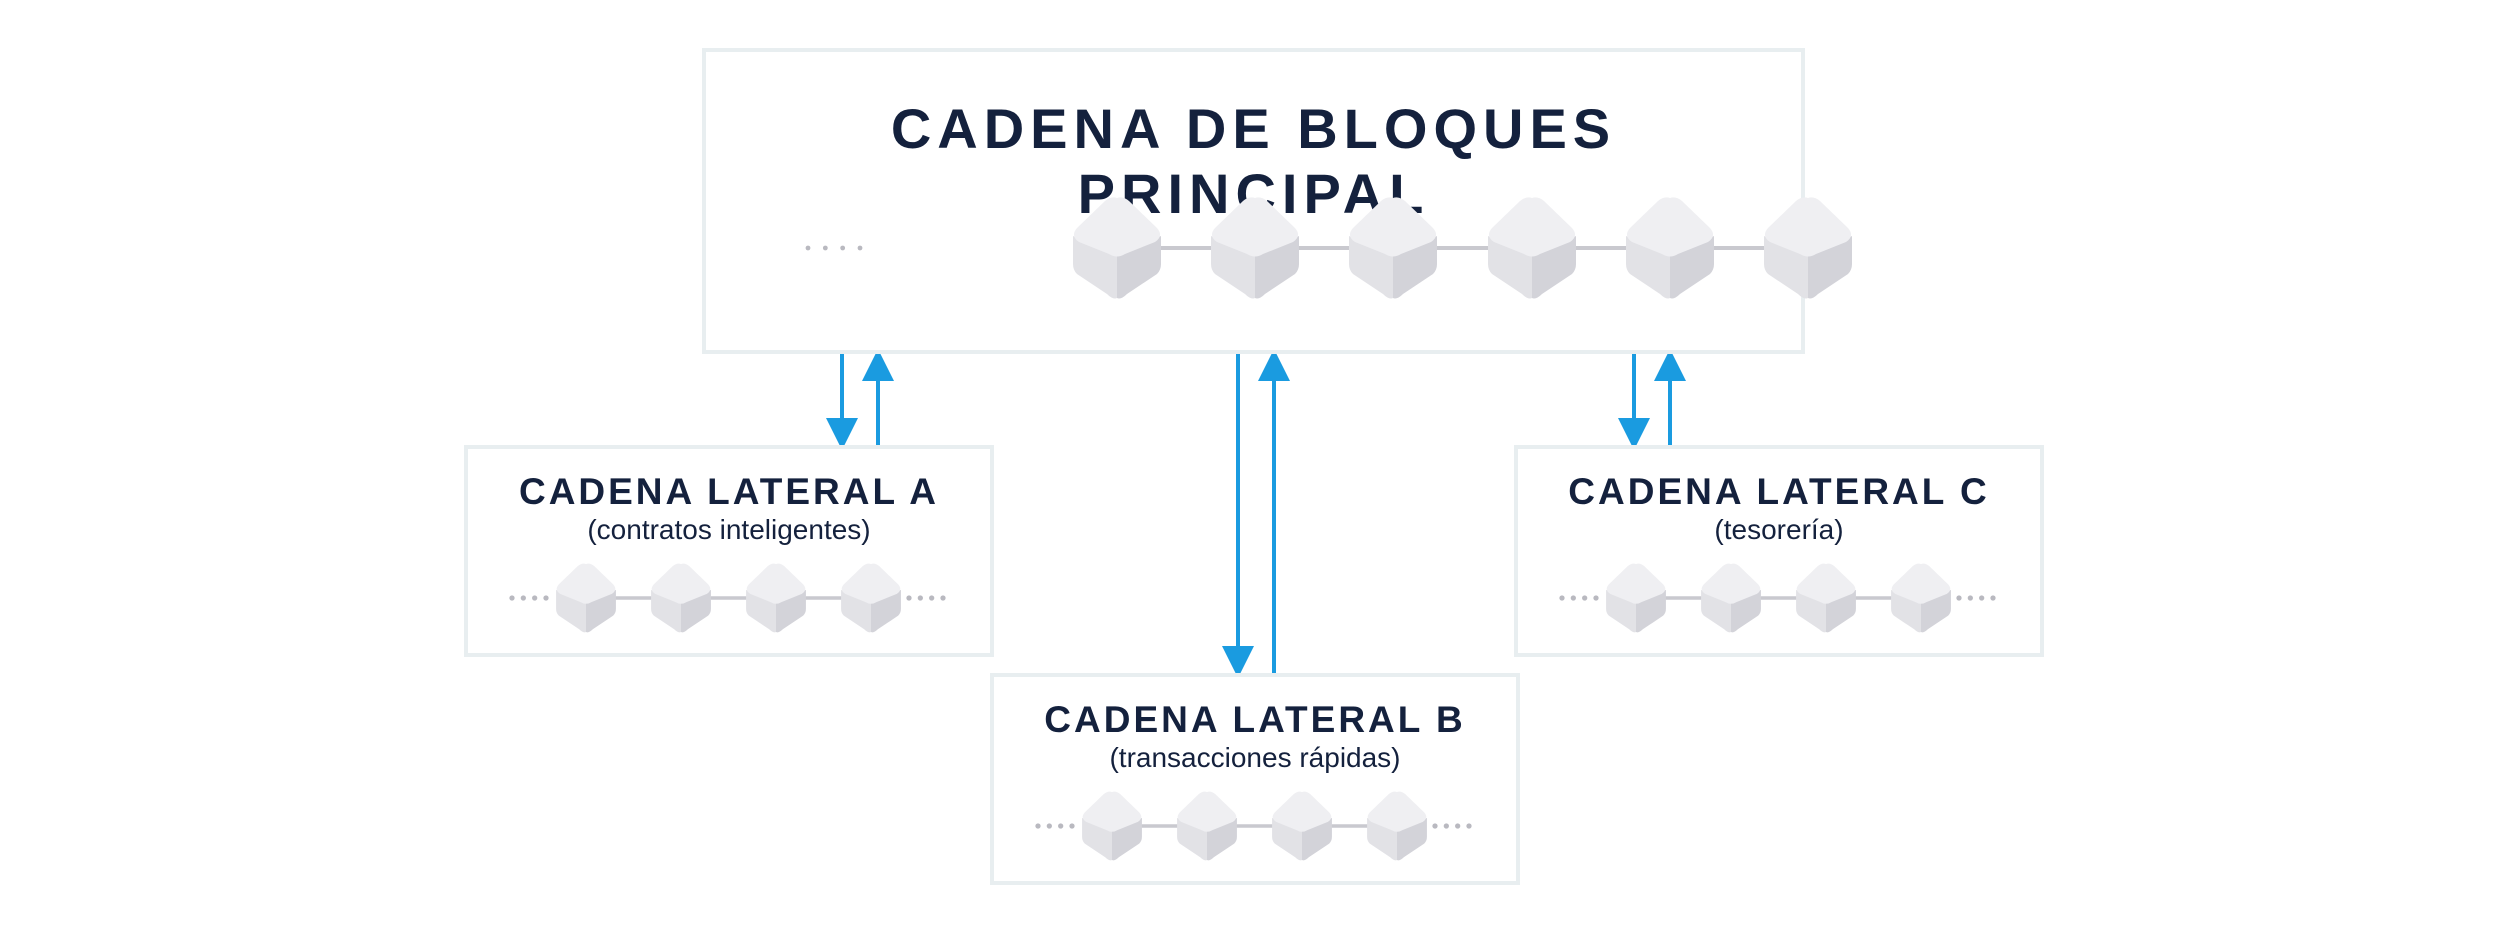 This screenshot has height=932, width=2501. I want to click on side-chain-b-blocks, so click(1253, 826).